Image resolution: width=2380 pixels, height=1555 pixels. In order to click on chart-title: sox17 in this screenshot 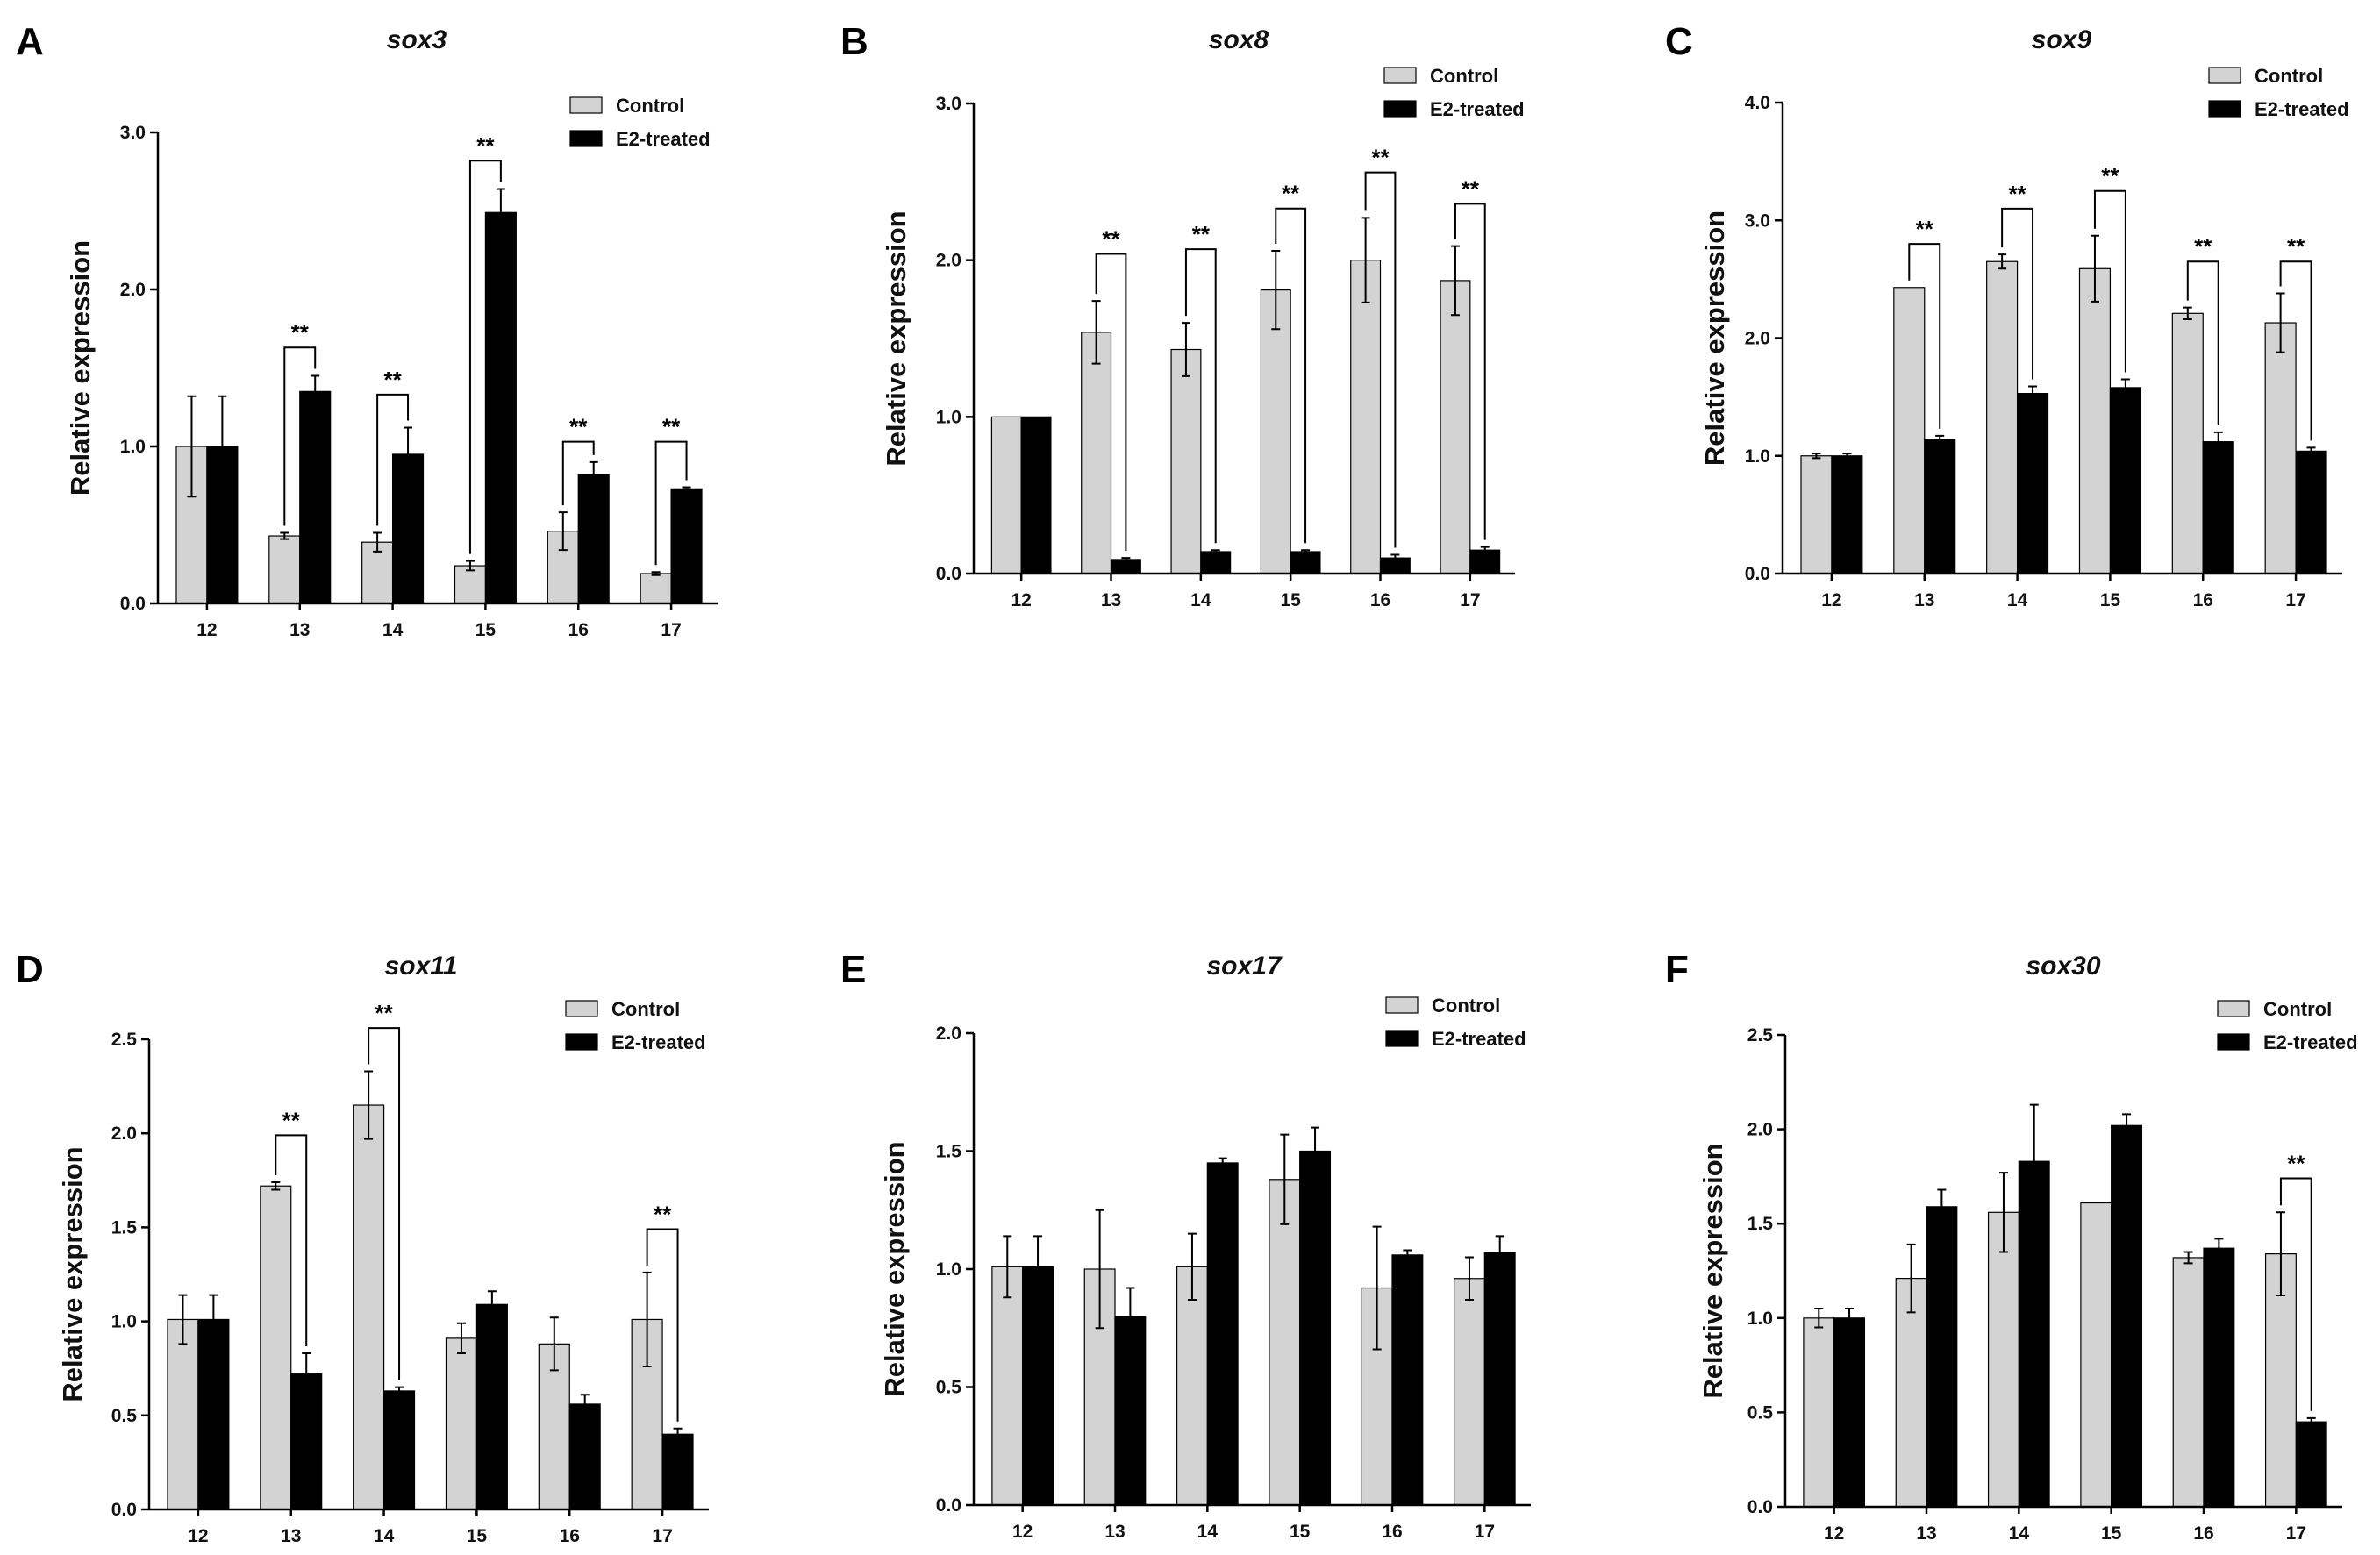, I will do `click(1244, 966)`.